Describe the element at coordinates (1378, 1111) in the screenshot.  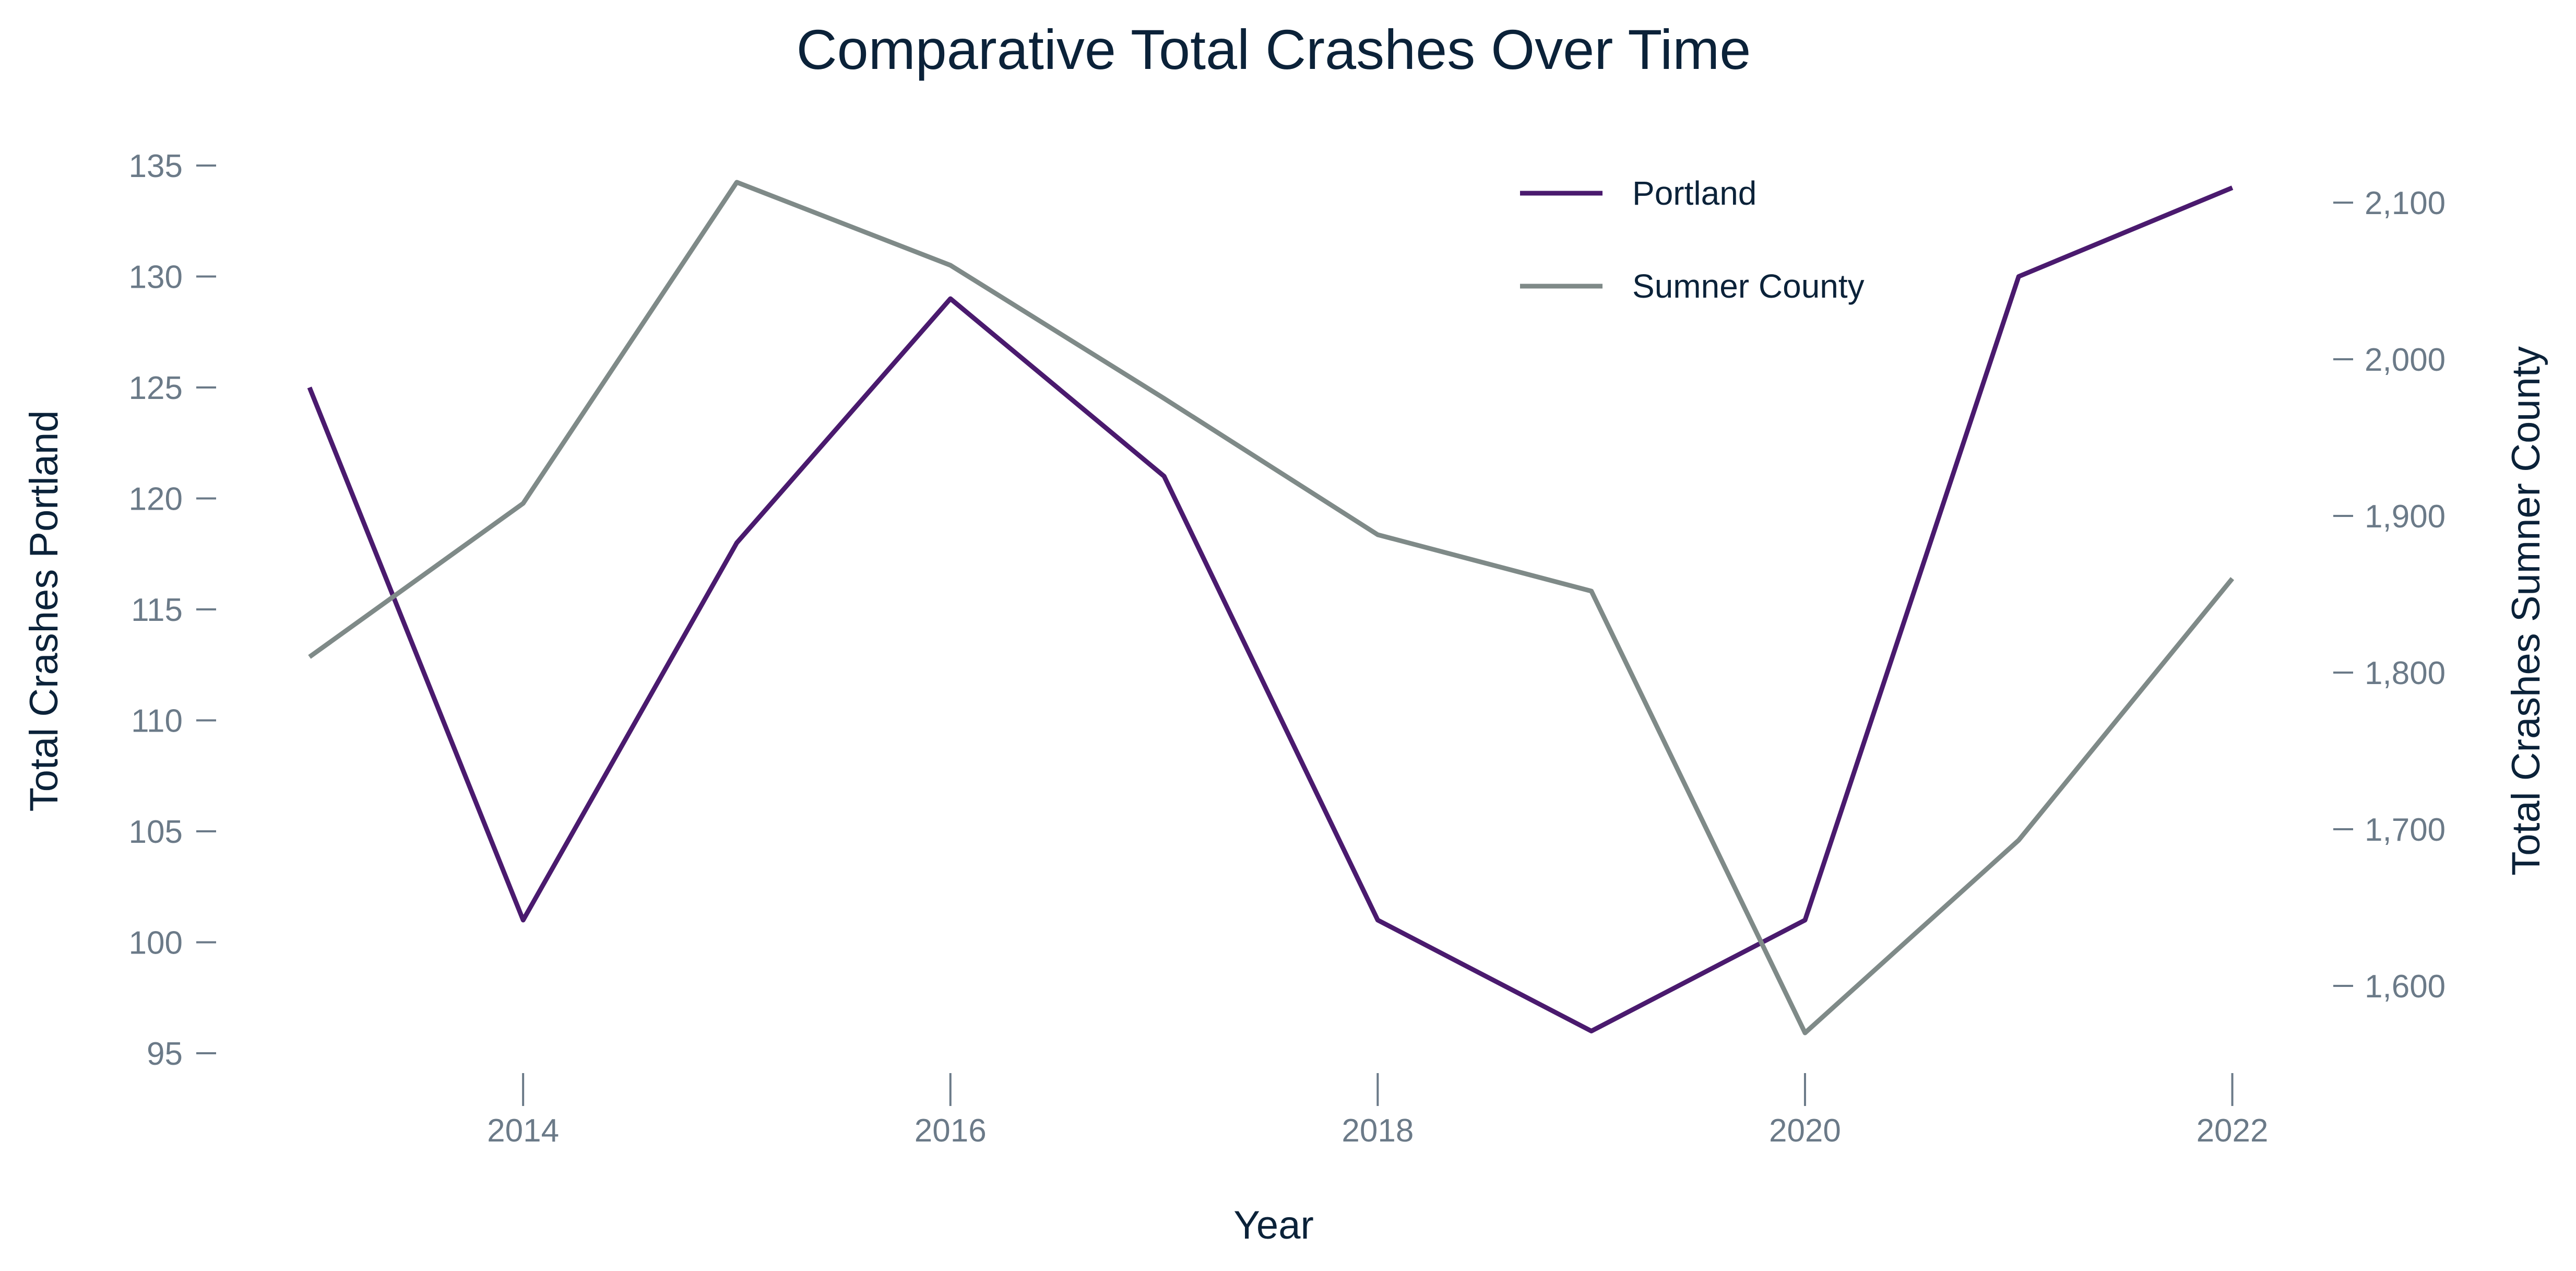
I see `x-axis: 2014 2016 2018 2020 2022` at that location.